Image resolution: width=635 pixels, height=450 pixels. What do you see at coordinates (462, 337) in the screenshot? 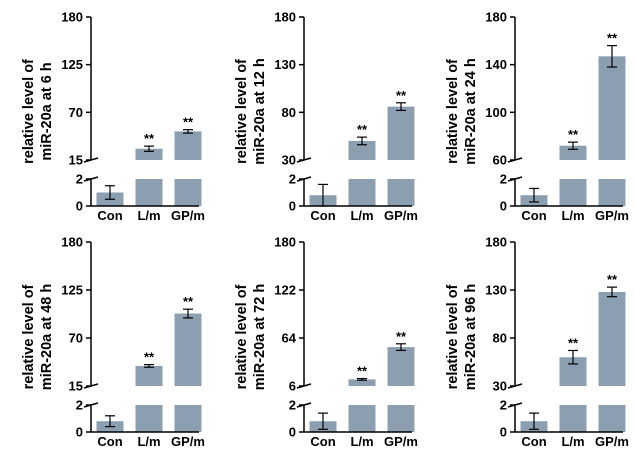
I see `y-axis-label: relative level of miR-20a at 96 h` at bounding box center [462, 337].